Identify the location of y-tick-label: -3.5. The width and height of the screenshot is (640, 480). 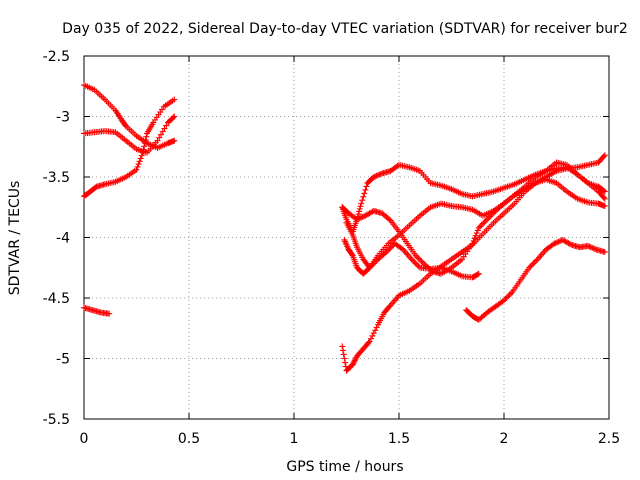
(56, 178).